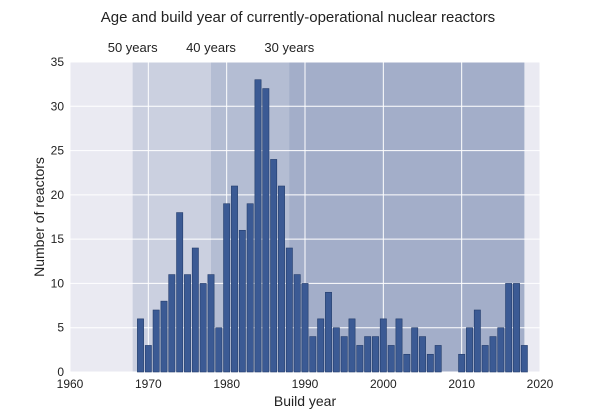  What do you see at coordinates (195, 310) in the screenshot?
I see `bar-1976` at bounding box center [195, 310].